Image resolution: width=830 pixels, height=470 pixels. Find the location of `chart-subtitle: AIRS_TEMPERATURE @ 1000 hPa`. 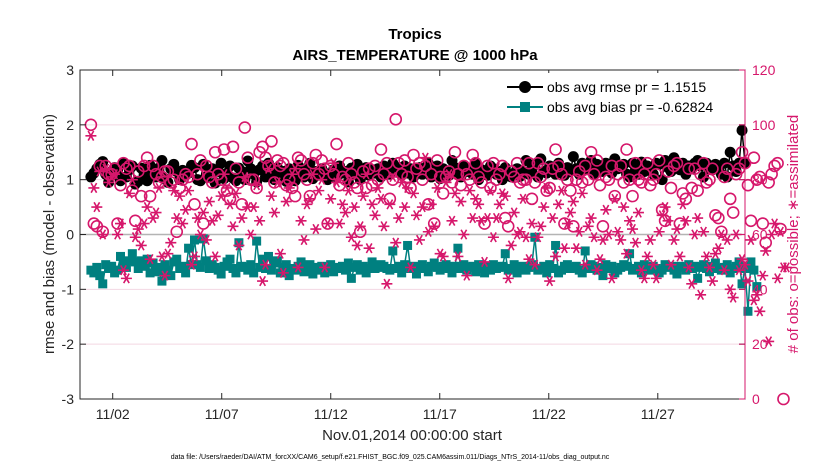

chart-subtitle: AIRS_TEMPERATURE @ 1000 hPa is located at coordinates (415, 55).